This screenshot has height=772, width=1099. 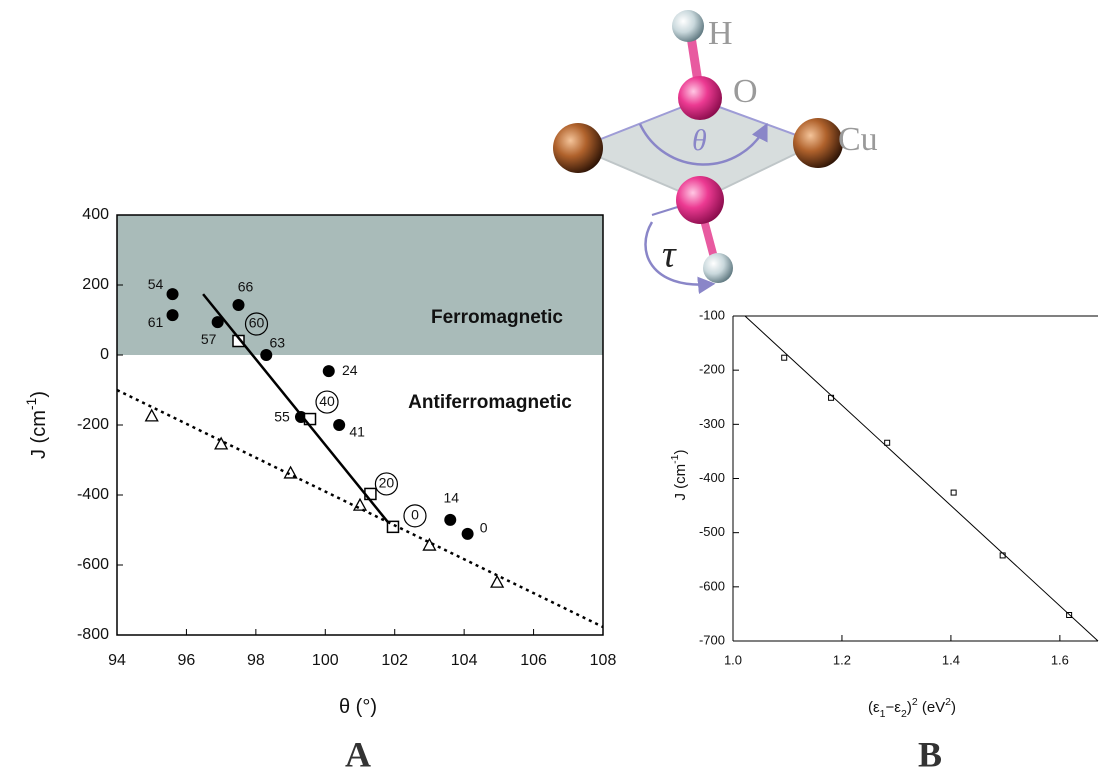 What do you see at coordinates (497, 317) in the screenshot?
I see `annotation: Ferromagnetic` at bounding box center [497, 317].